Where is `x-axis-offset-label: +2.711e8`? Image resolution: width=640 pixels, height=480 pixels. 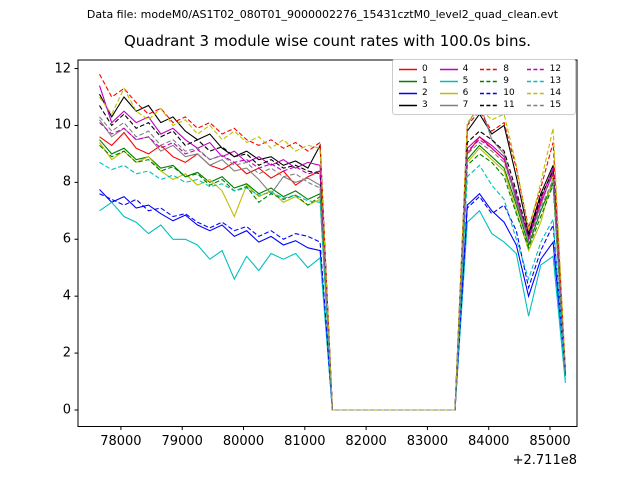 x-axis-offset-label: +2.711e8 is located at coordinates (544, 460).